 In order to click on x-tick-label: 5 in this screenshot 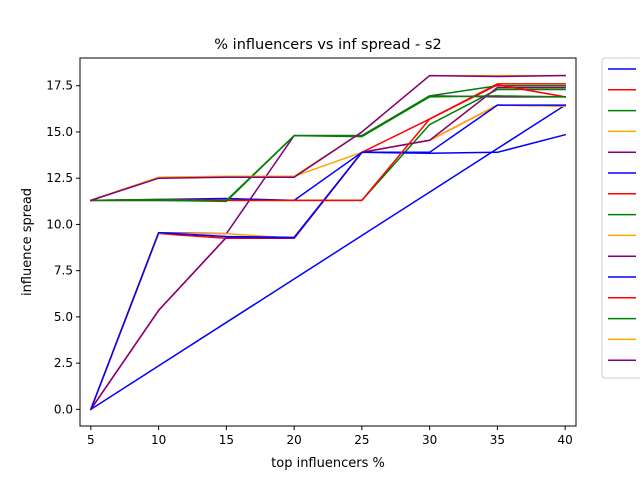, I will do `click(91, 440)`.